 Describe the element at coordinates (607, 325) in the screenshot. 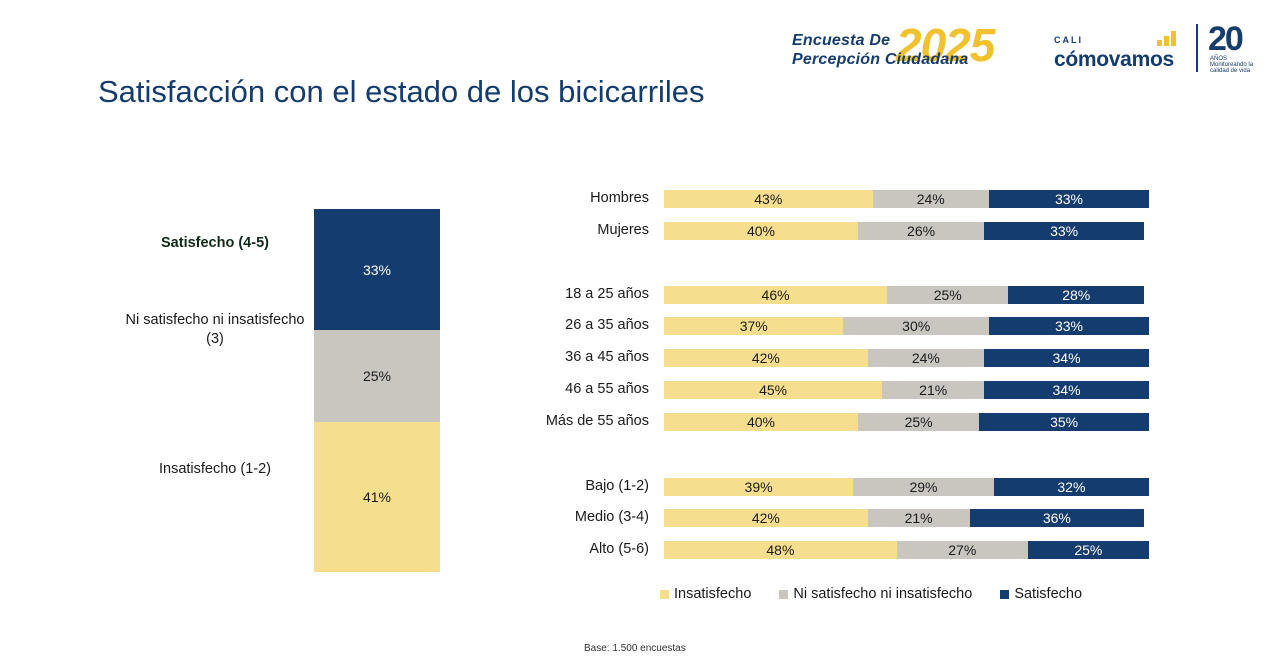

I see `category-label: 26 a 35 años` at that location.